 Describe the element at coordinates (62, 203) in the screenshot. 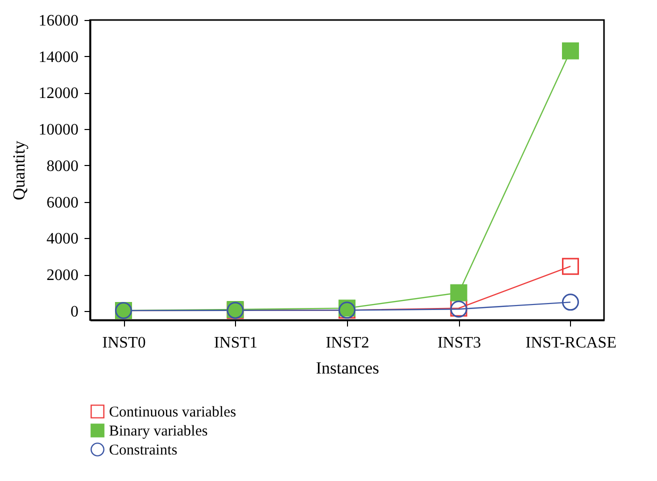

I see `y-tick-label: 6000` at that location.